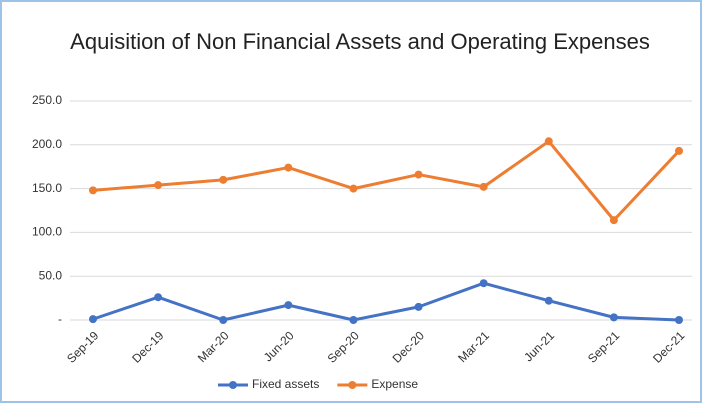  Describe the element at coordinates (386, 301) in the screenshot. I see `series-line` at that location.